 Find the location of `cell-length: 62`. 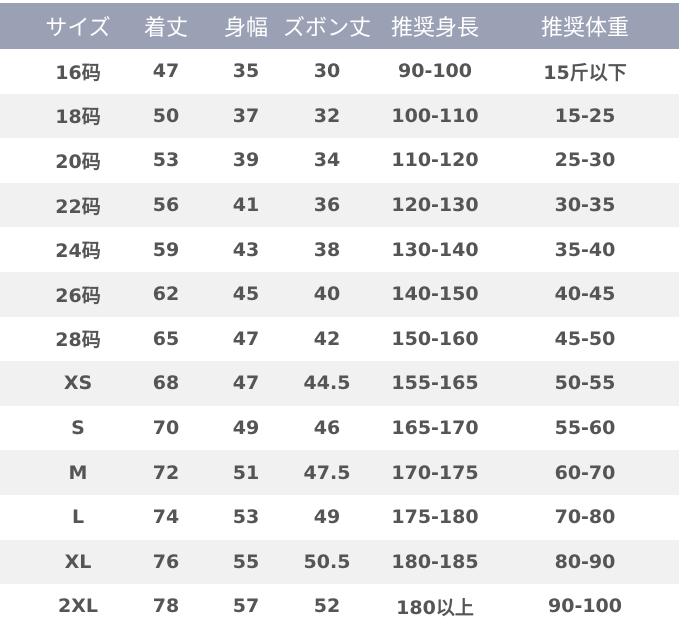

cell-length: 62 is located at coordinates (166, 294).